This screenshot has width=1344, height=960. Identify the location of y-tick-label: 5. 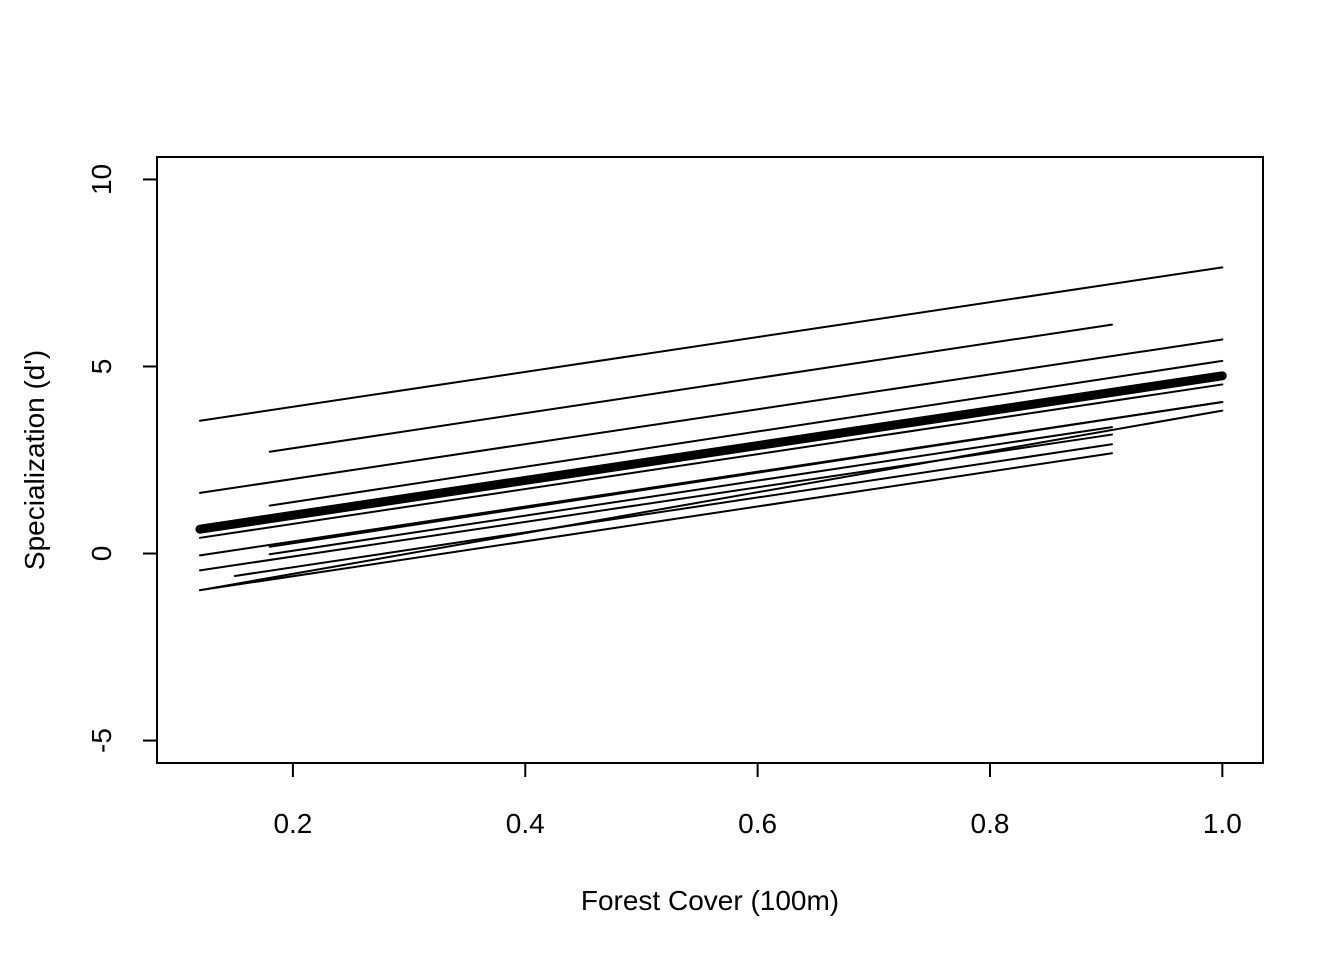
(101, 367).